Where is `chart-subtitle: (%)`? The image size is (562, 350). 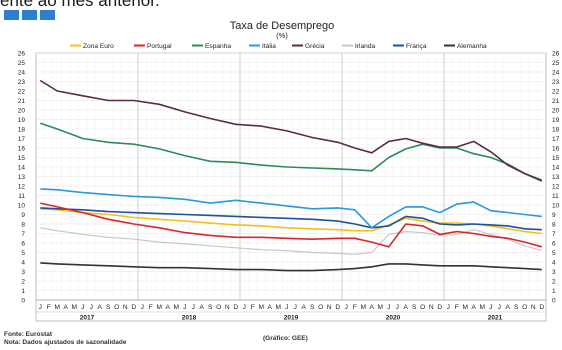 chart-subtitle: (%) is located at coordinates (282, 35).